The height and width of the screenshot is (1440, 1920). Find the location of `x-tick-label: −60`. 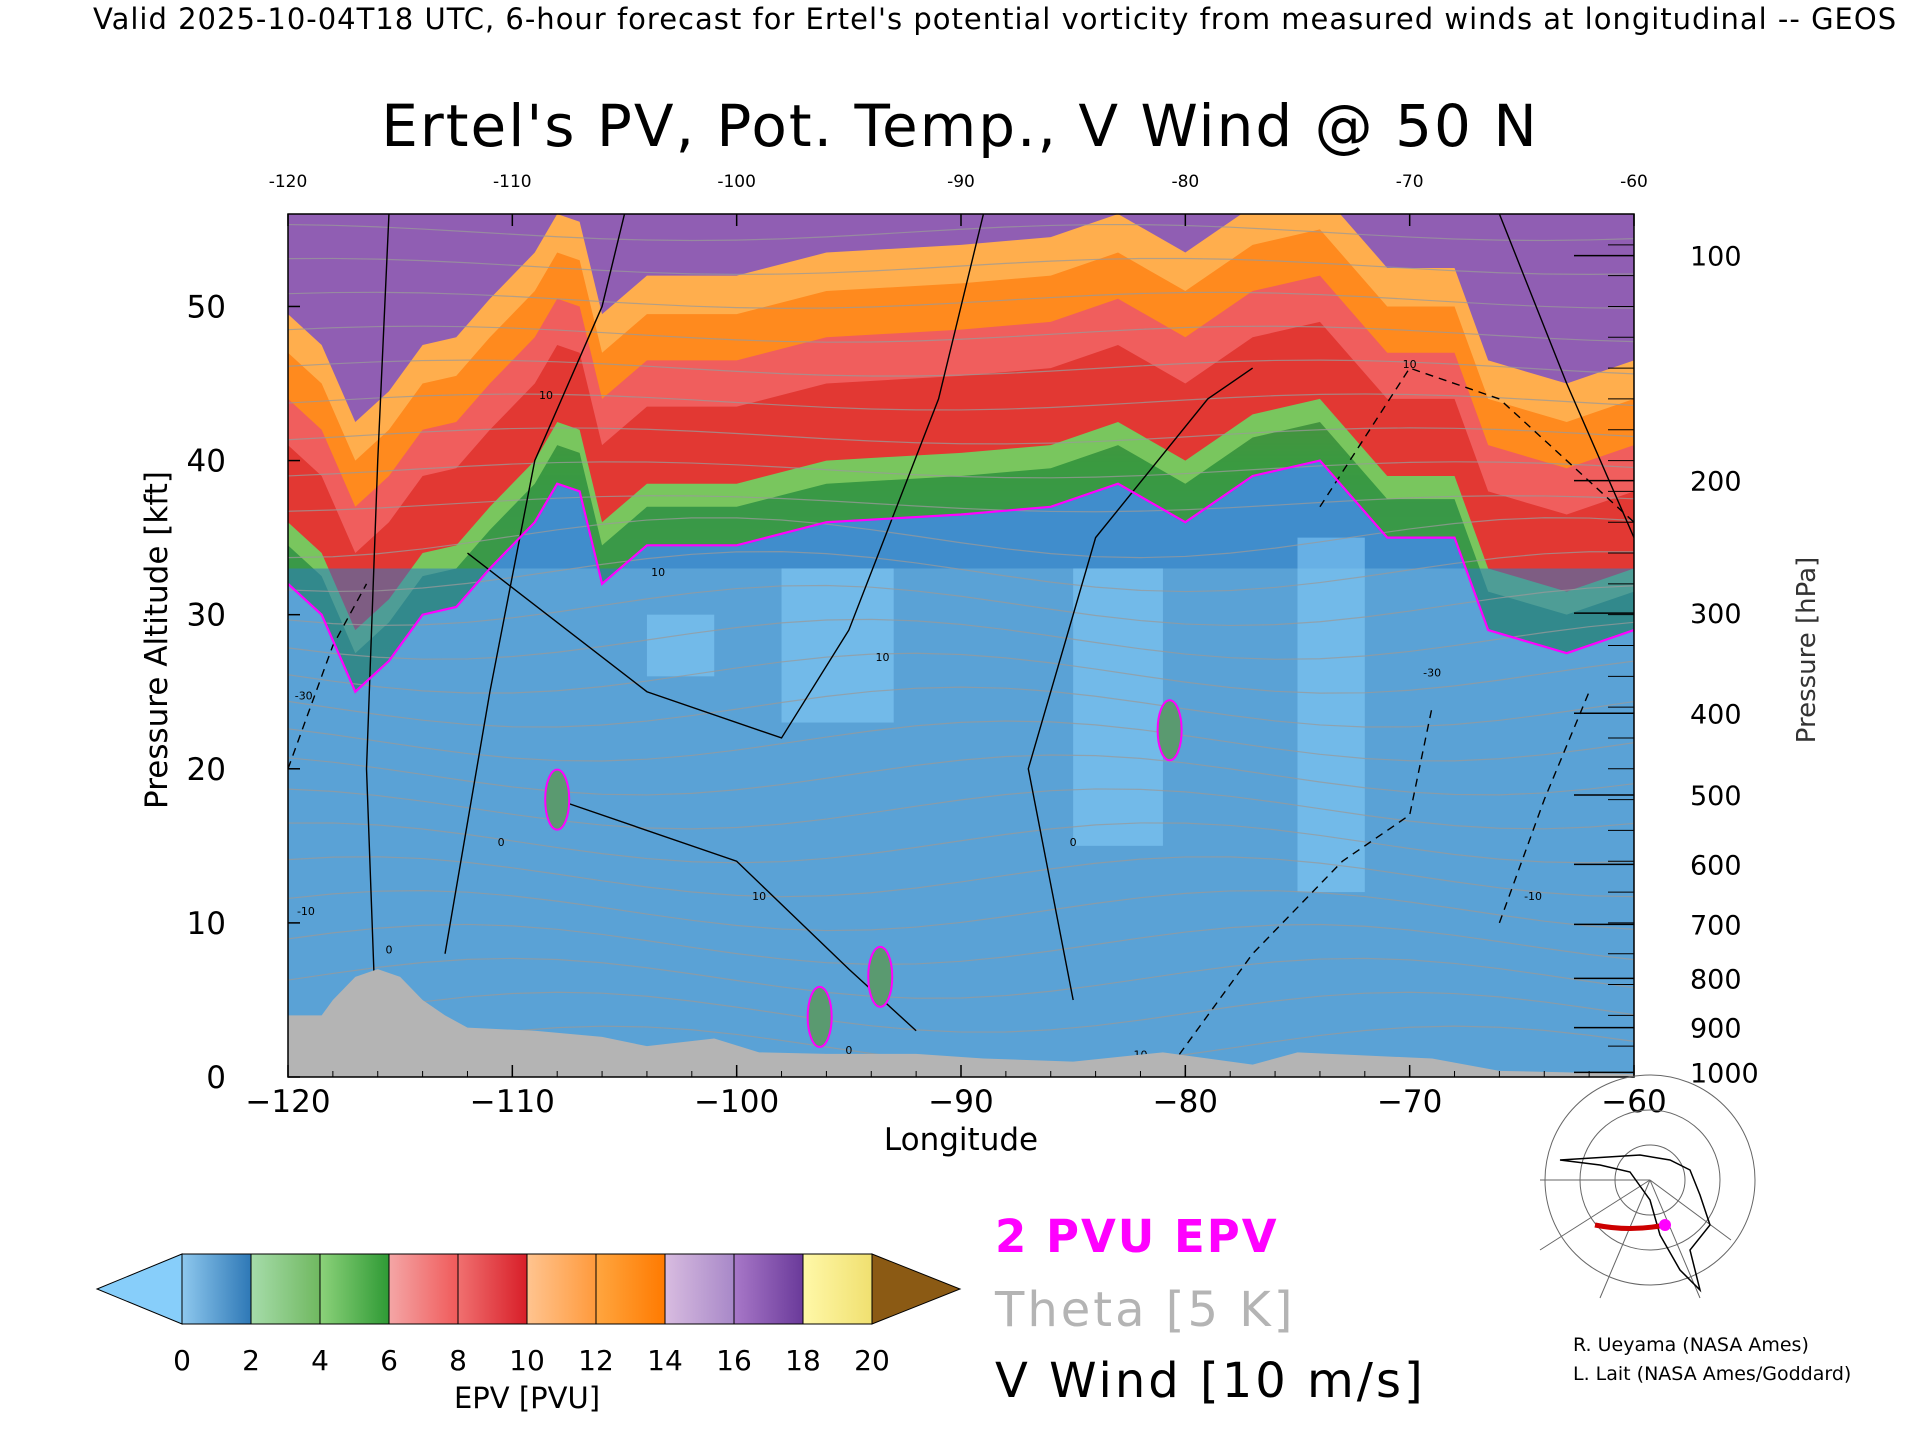

x-tick-label: −60 is located at coordinates (1633, 1102).